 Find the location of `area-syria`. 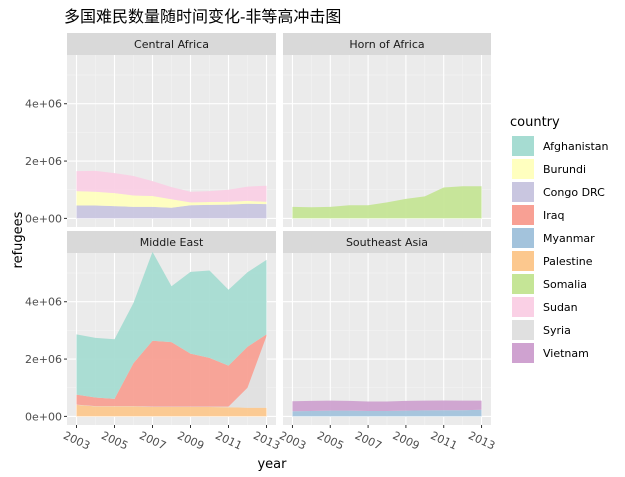

area-syria is located at coordinates (171, 372).